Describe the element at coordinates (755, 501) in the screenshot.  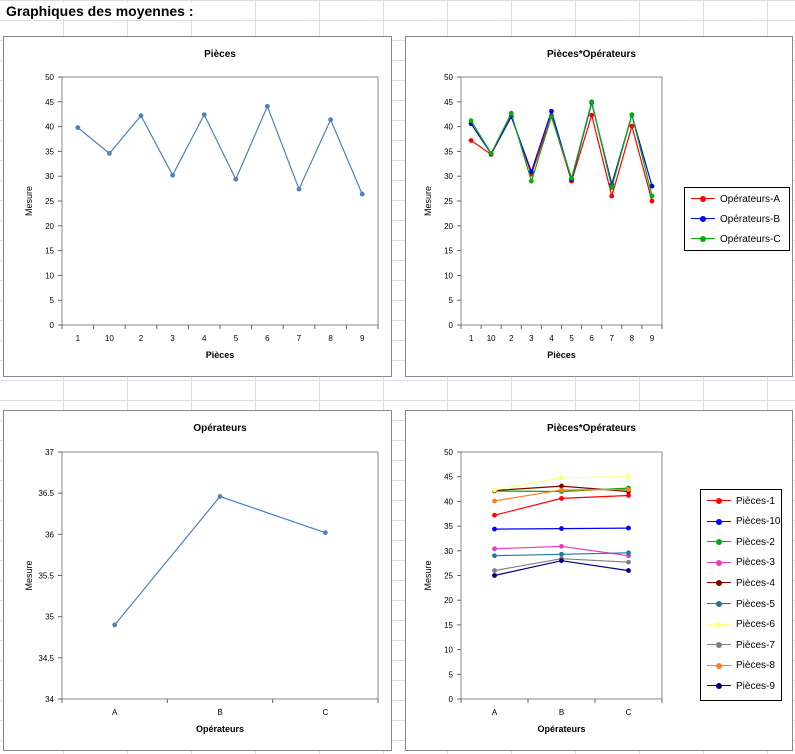
I see `legend-label: Pièces-1` at that location.